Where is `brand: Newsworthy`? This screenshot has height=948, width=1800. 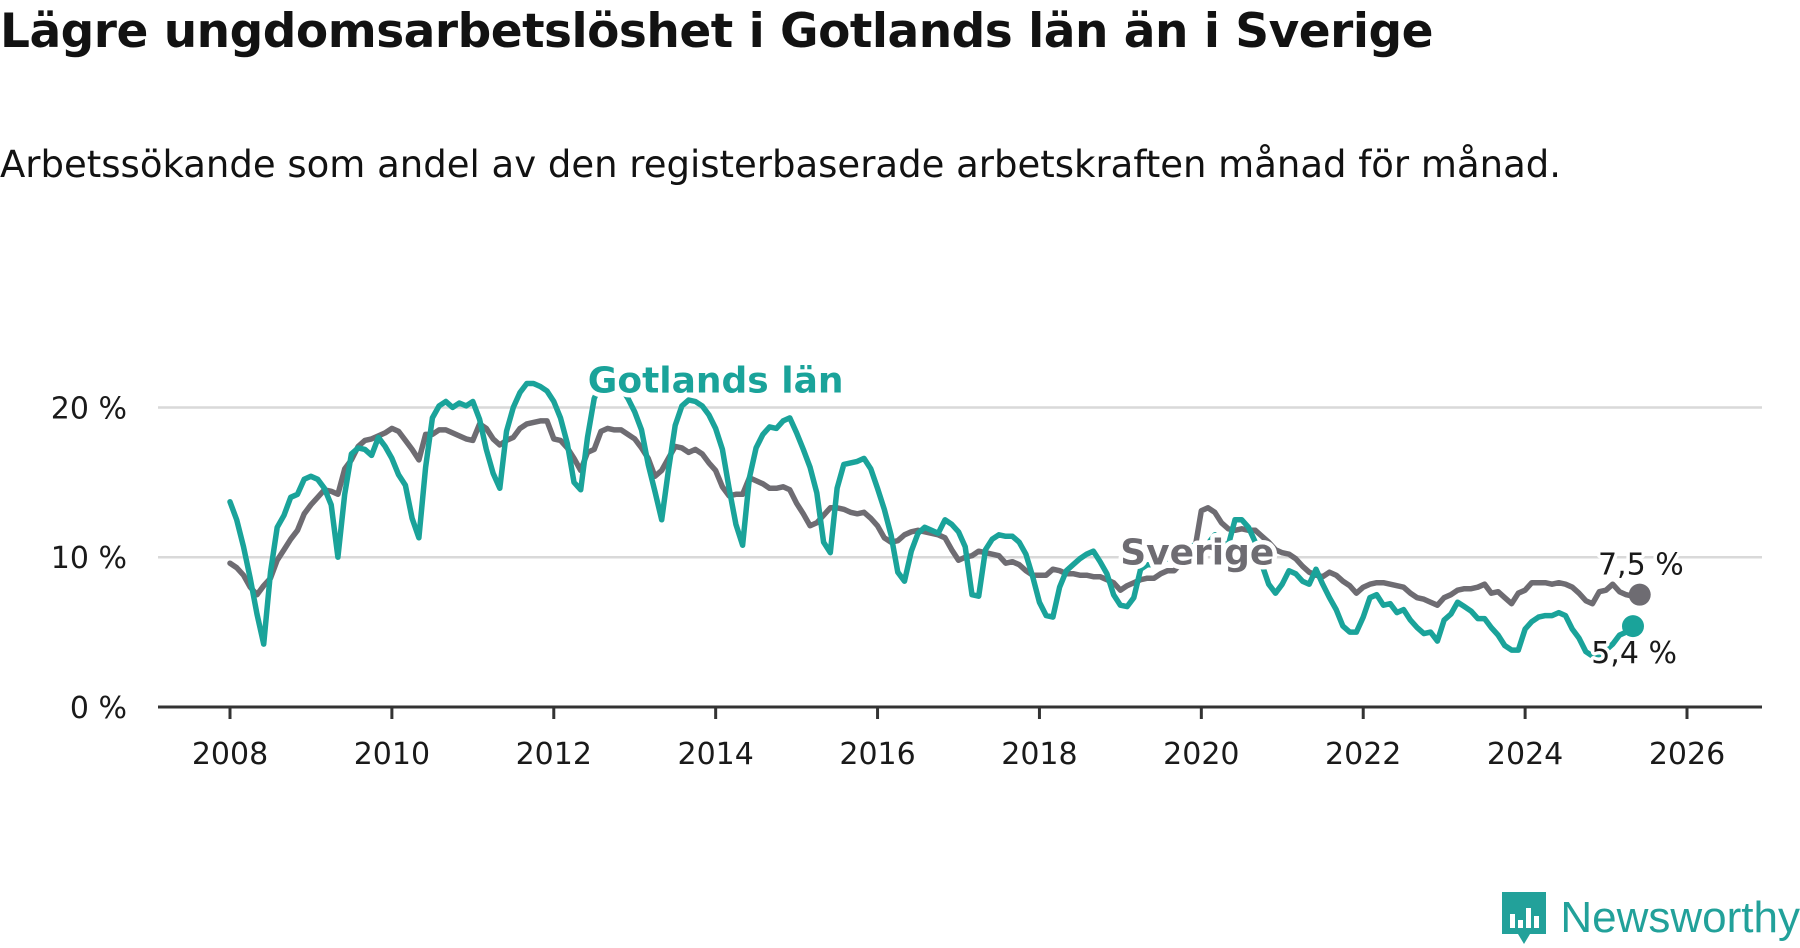 brand: Newsworthy is located at coordinates (1650, 918).